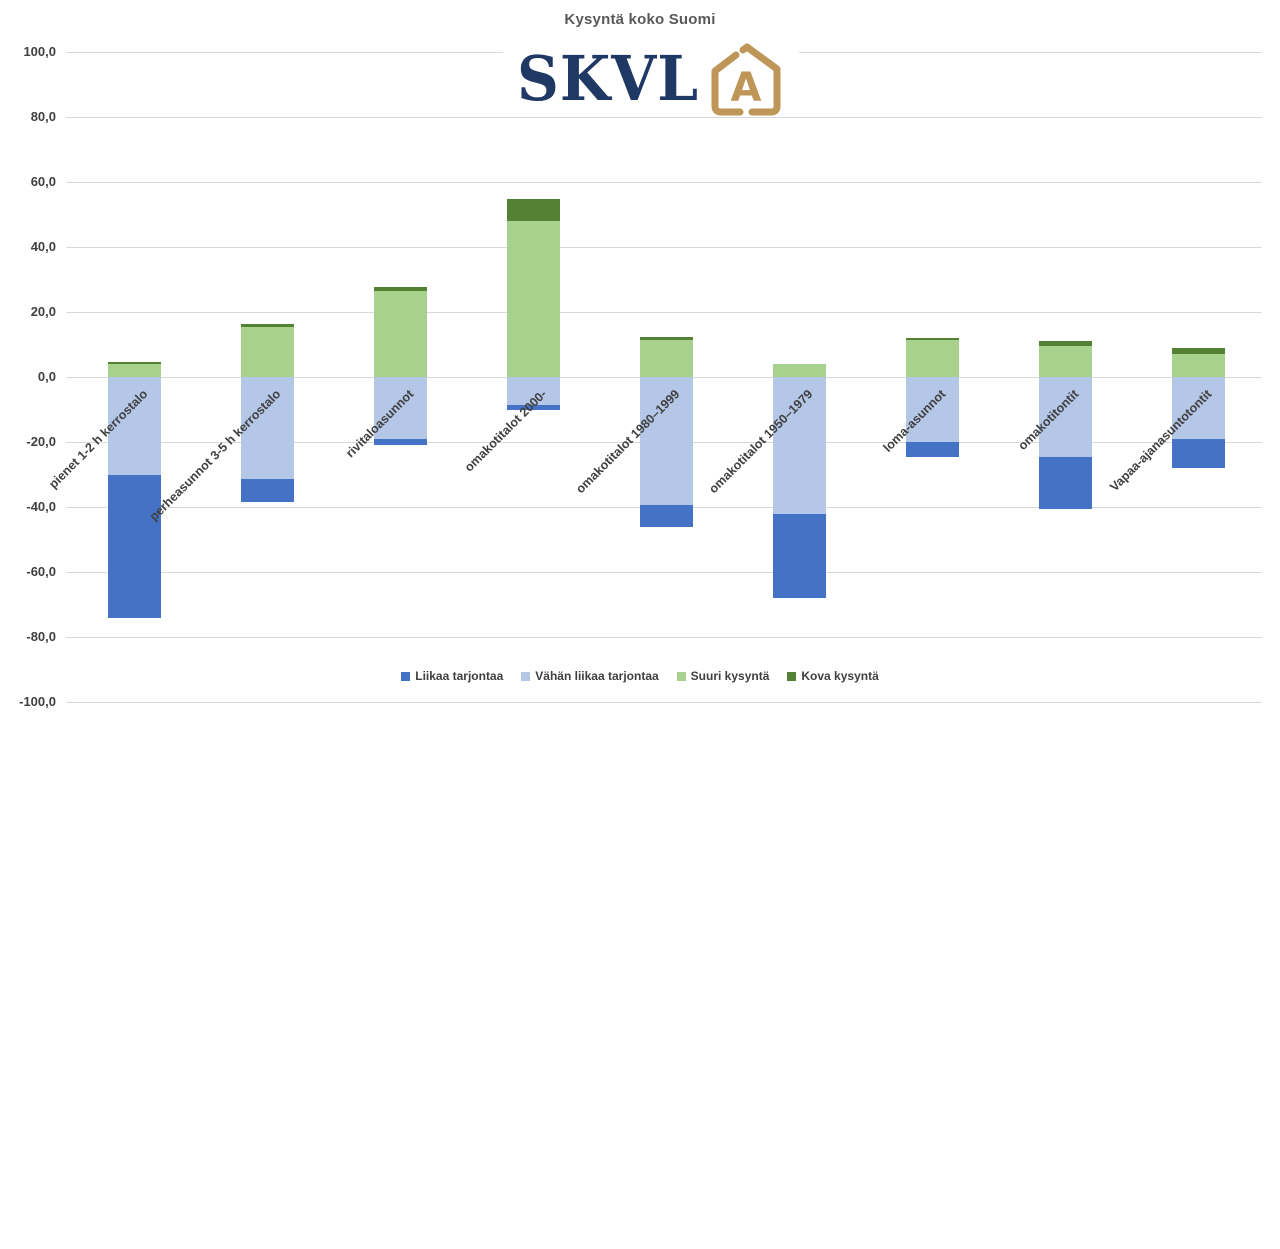 This screenshot has height=1249, width=1280. I want to click on y-axis-tick-label: 100,0, so click(39, 51).